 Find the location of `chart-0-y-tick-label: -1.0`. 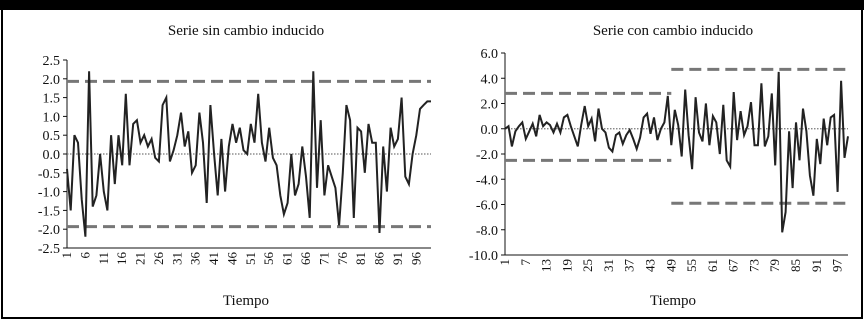

chart-0-y-tick-label: -1.0 is located at coordinates (49, 193).